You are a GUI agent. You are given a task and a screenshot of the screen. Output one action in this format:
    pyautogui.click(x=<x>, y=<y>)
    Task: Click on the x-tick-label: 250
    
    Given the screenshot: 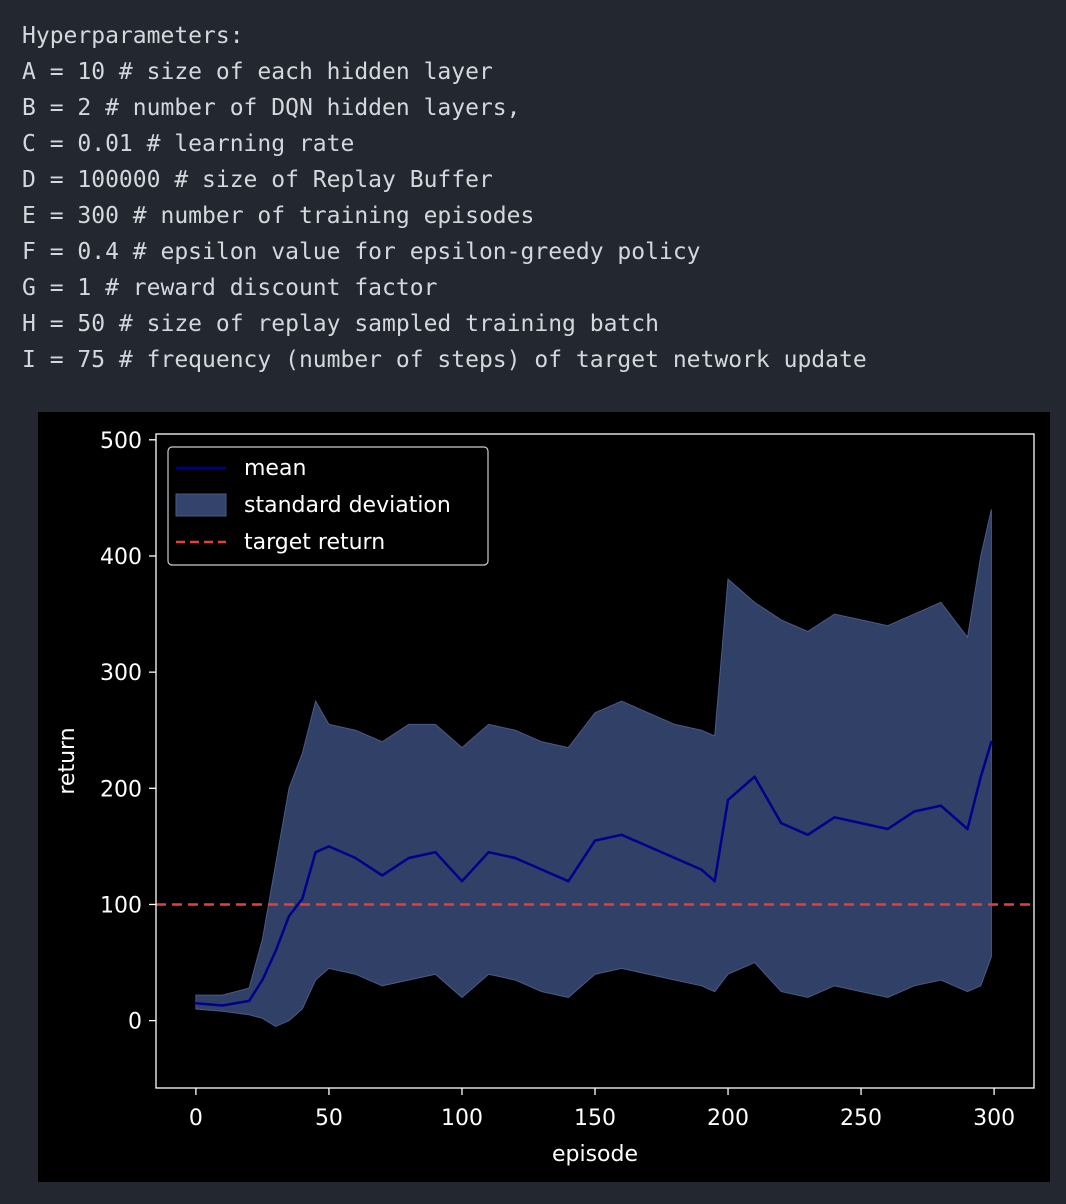 What is the action you would take?
    pyautogui.click(x=861, y=1118)
    